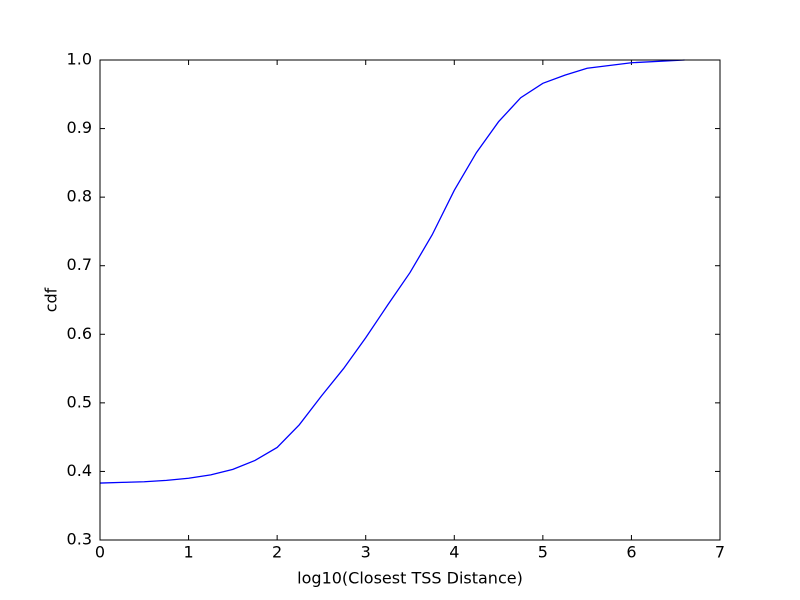 This screenshot has height=600, width=800. Describe the element at coordinates (720, 552) in the screenshot. I see `x-tick-label: 7` at that location.